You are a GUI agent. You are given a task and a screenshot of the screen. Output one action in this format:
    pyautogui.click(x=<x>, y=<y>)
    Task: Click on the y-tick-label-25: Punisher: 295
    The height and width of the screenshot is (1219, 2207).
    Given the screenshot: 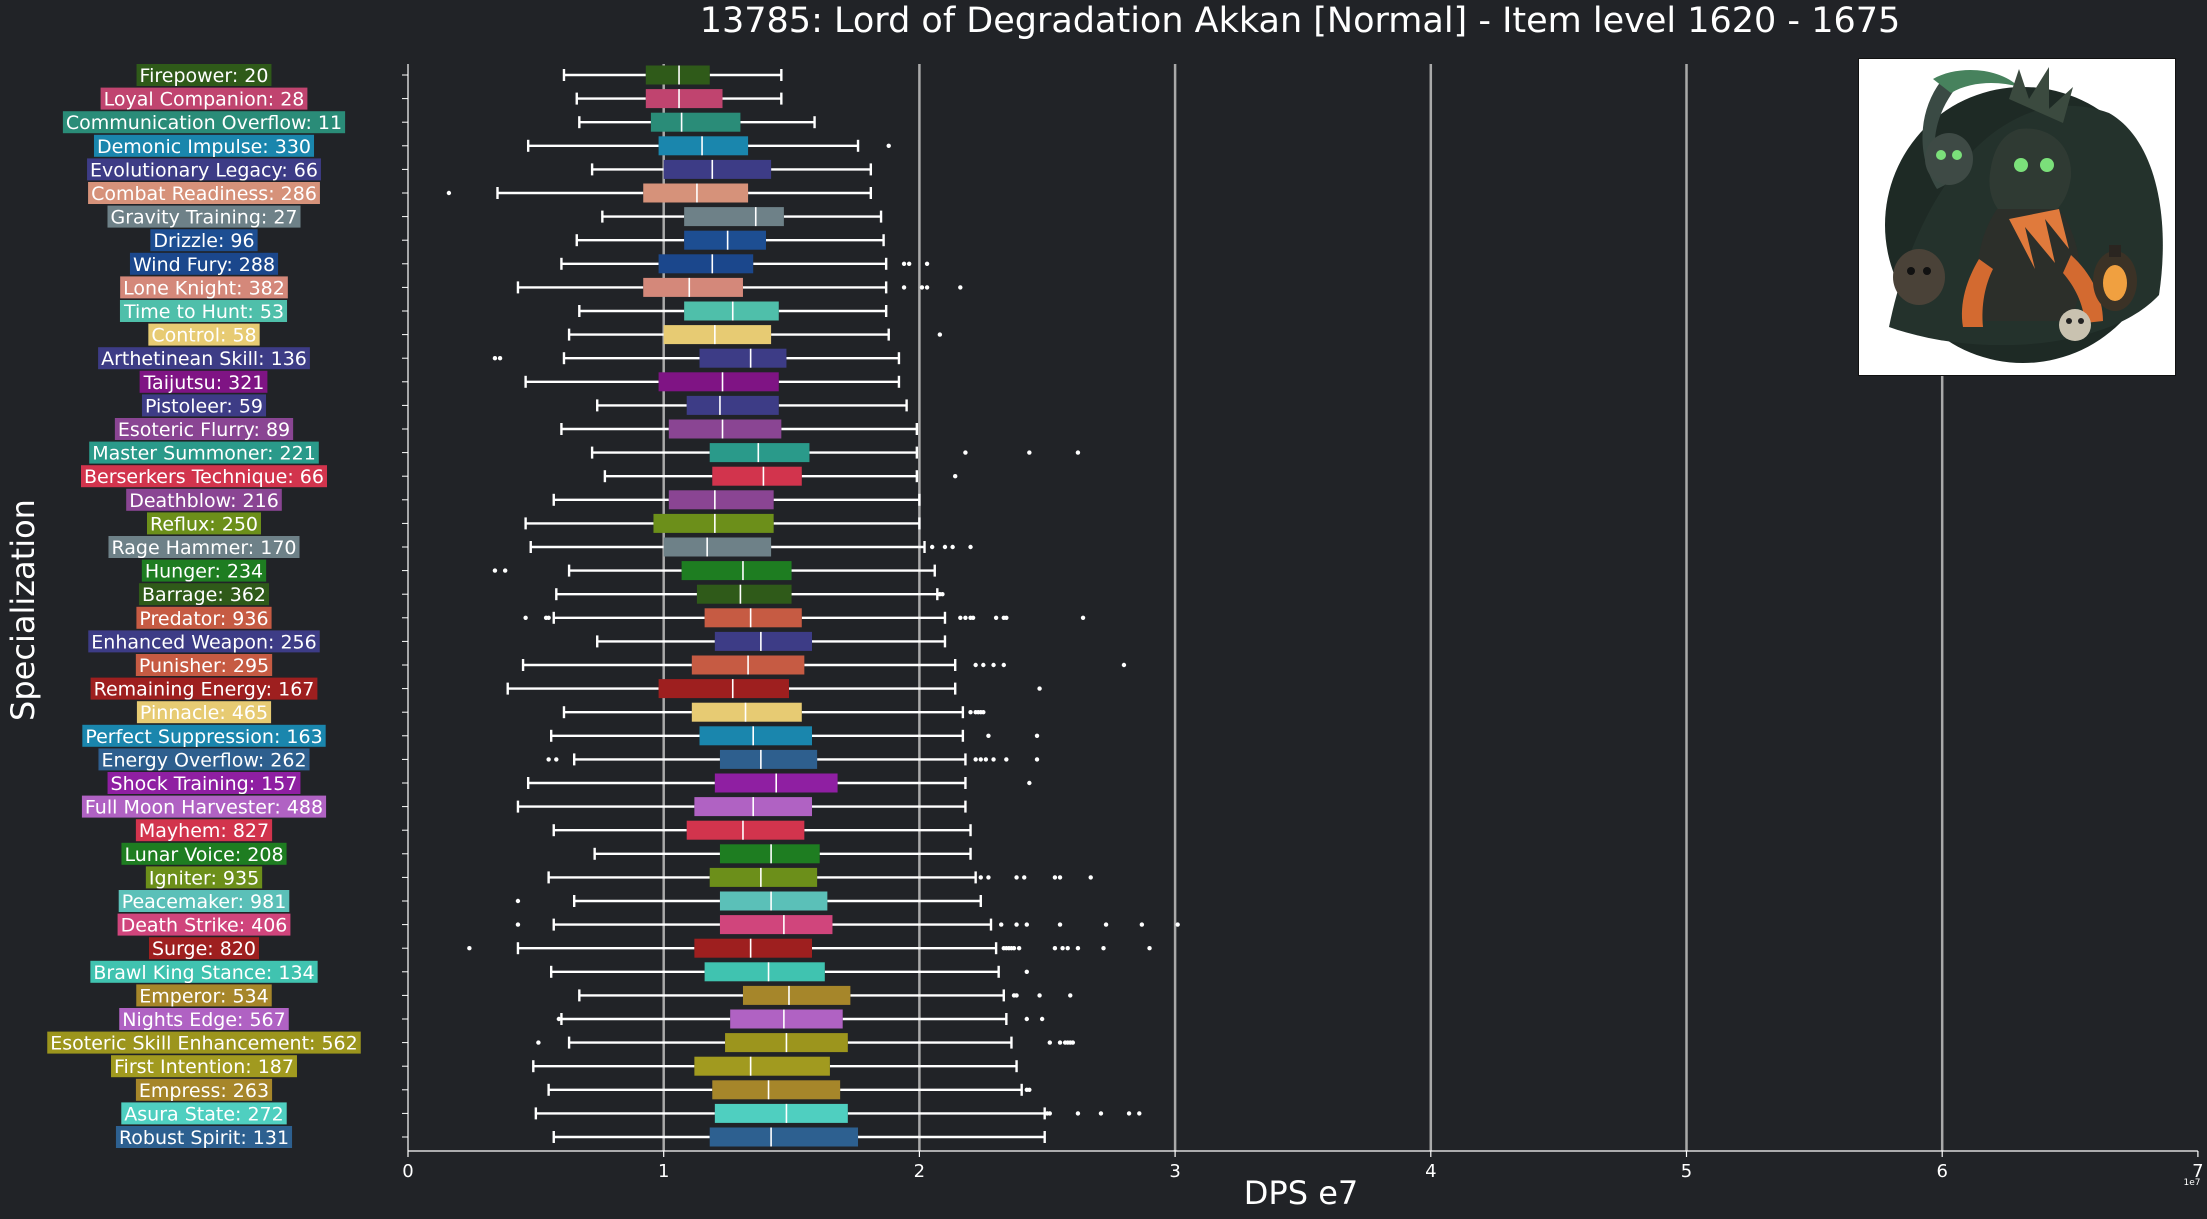 What is the action you would take?
    pyautogui.click(x=204, y=666)
    